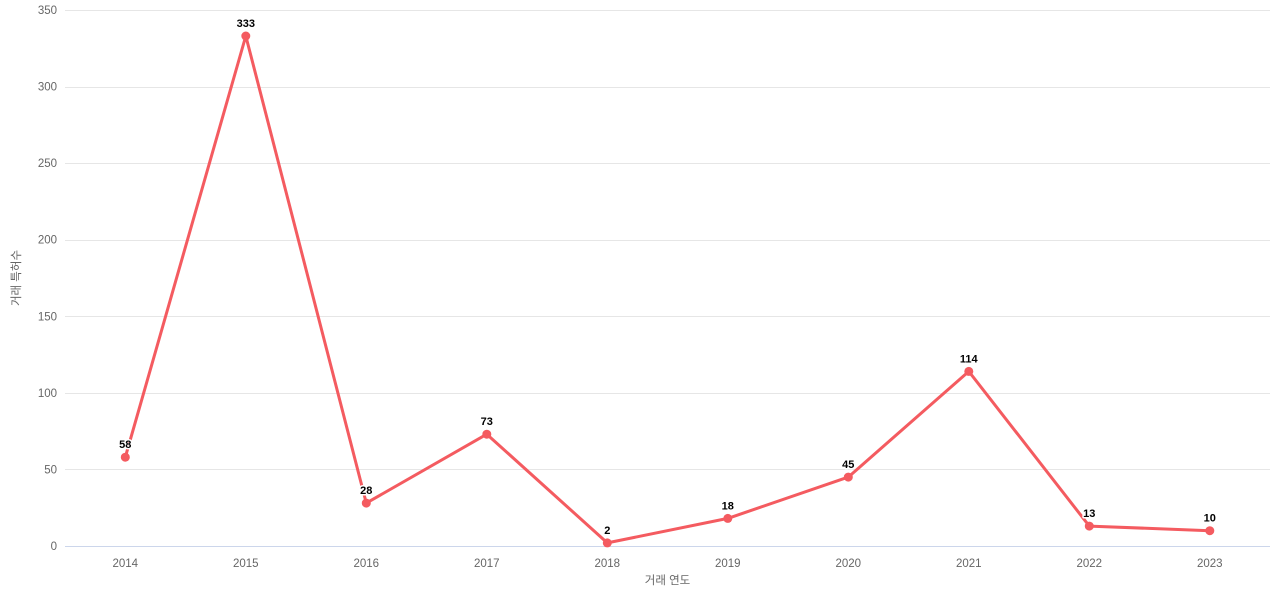  Describe the element at coordinates (728, 564) in the screenshot. I see `x-tick-label: 2019` at that location.